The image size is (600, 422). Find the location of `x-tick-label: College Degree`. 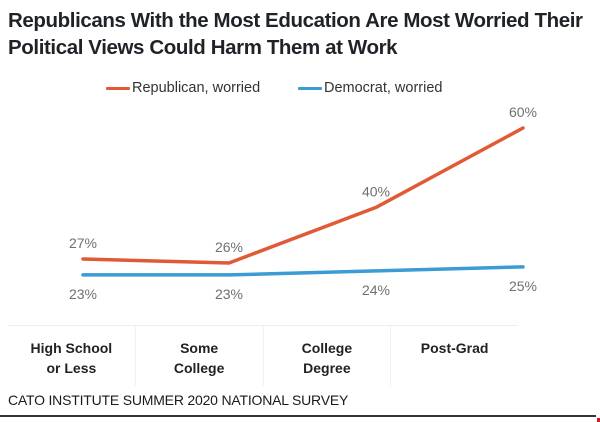

x-tick-label: College Degree is located at coordinates (326, 356).